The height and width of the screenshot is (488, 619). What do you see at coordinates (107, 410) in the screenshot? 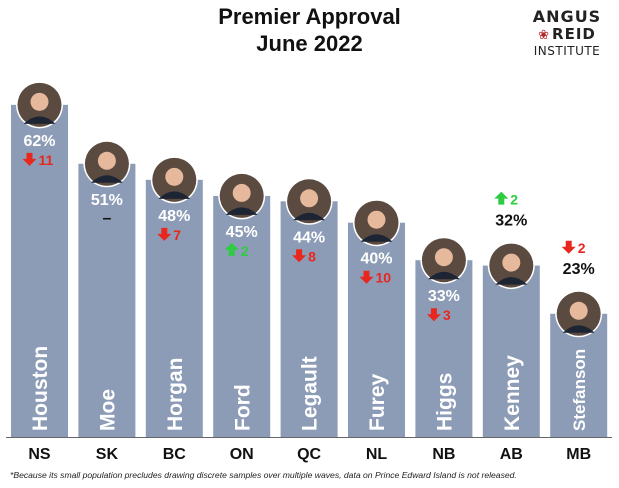
I see `premier-name-moe: Moe` at bounding box center [107, 410].